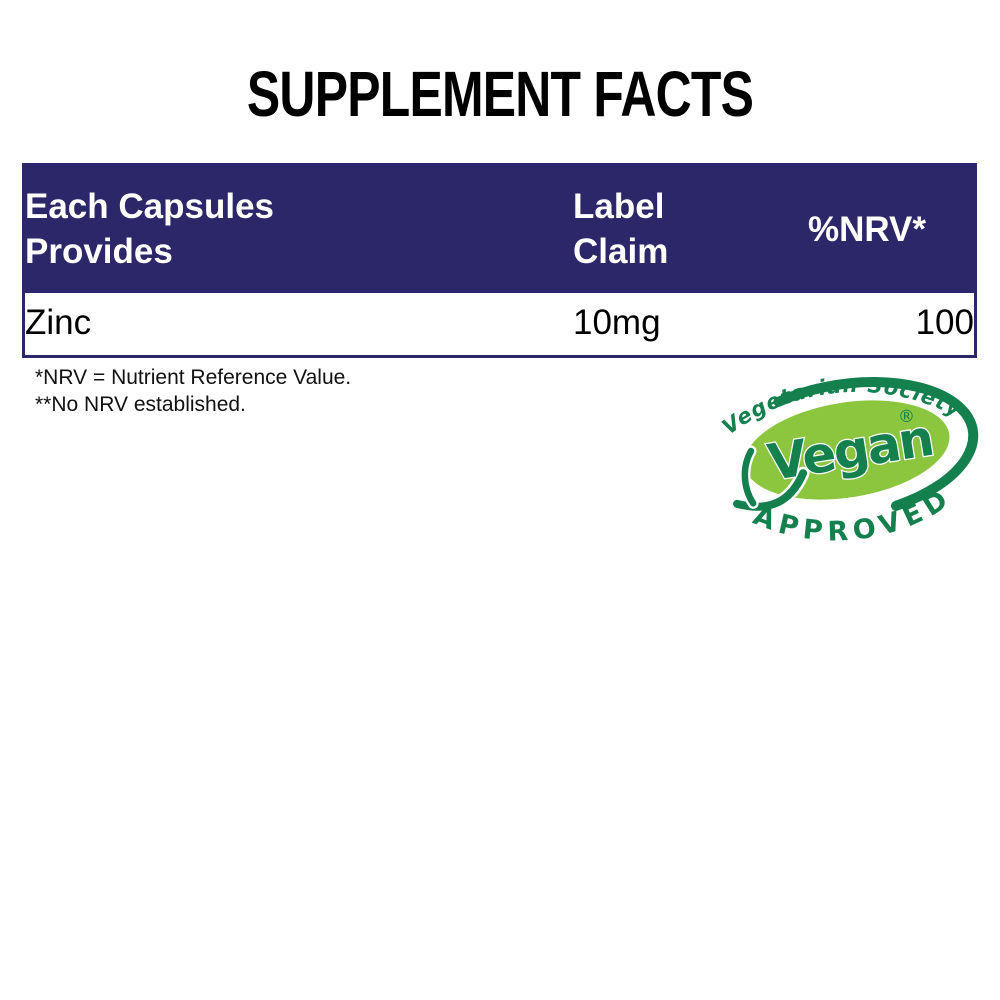 This screenshot has width=1000, height=1000. I want to click on header-label: Label Claim, so click(621, 228).